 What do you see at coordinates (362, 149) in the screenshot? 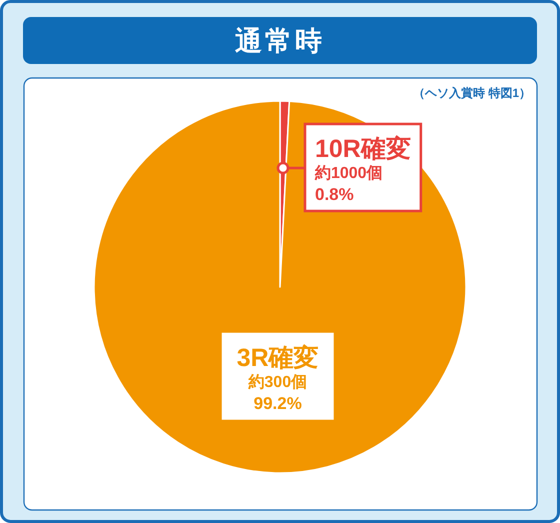
I see `slice-label: 10R確変` at bounding box center [362, 149].